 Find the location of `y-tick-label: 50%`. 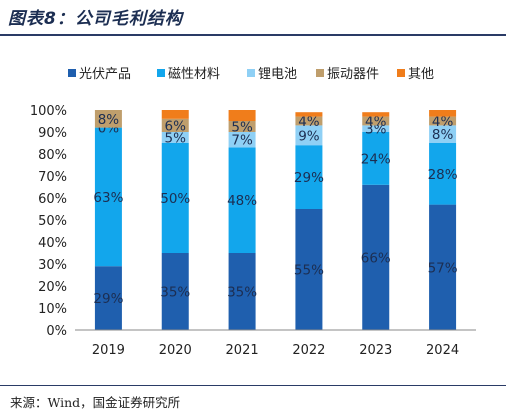

y-tick-label: 50% is located at coordinates (52, 221).